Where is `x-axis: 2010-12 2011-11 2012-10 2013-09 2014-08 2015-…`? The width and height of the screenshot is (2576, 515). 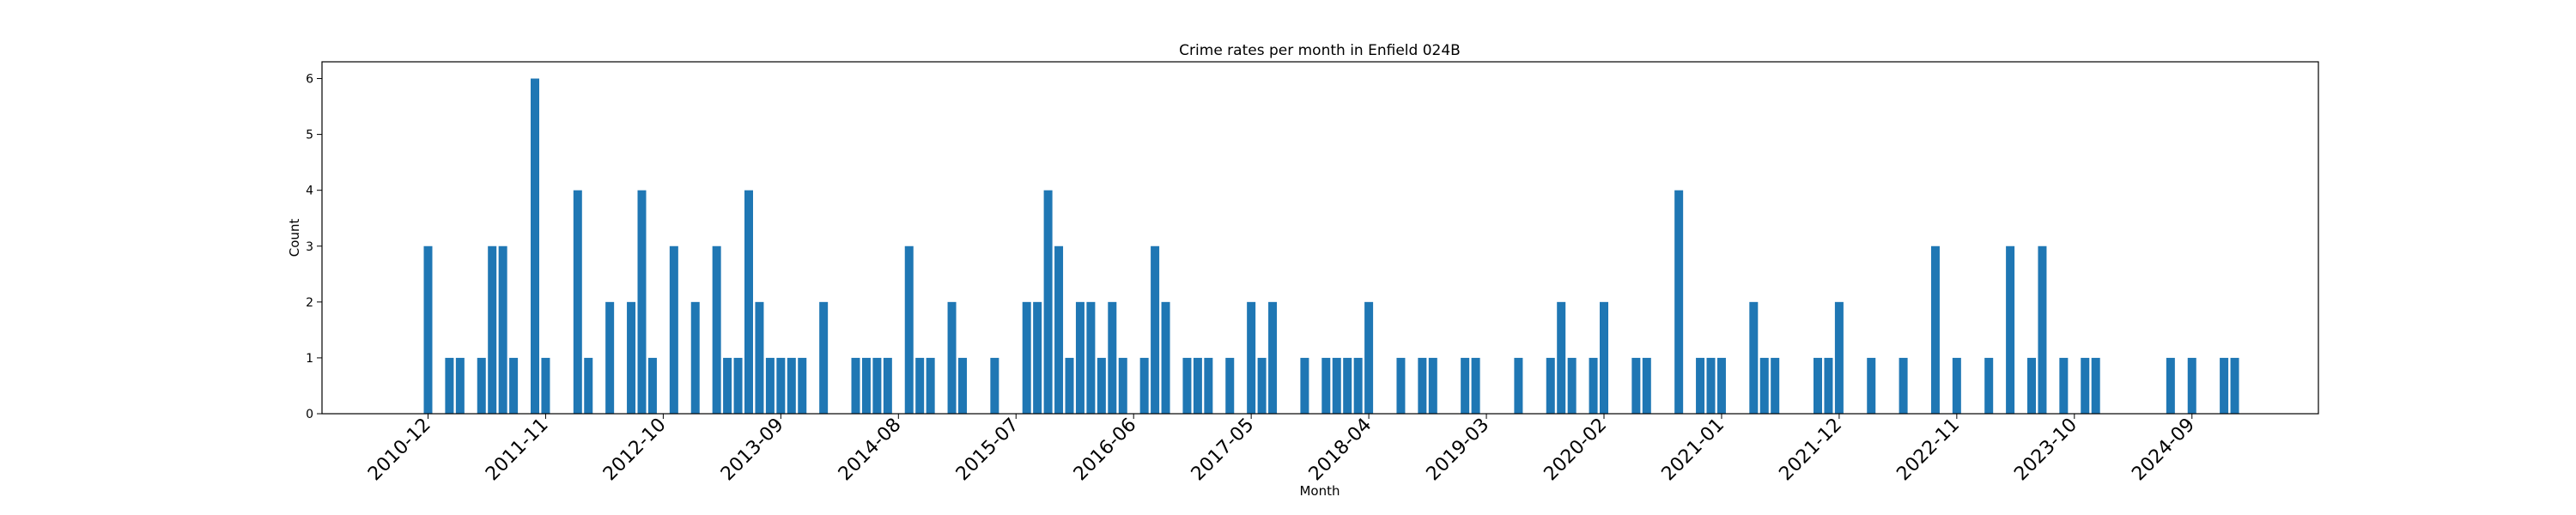
x-axis: 2010-12 2011-11 2012-10 2013-09 2014-08 2015-… is located at coordinates (1281, 449).